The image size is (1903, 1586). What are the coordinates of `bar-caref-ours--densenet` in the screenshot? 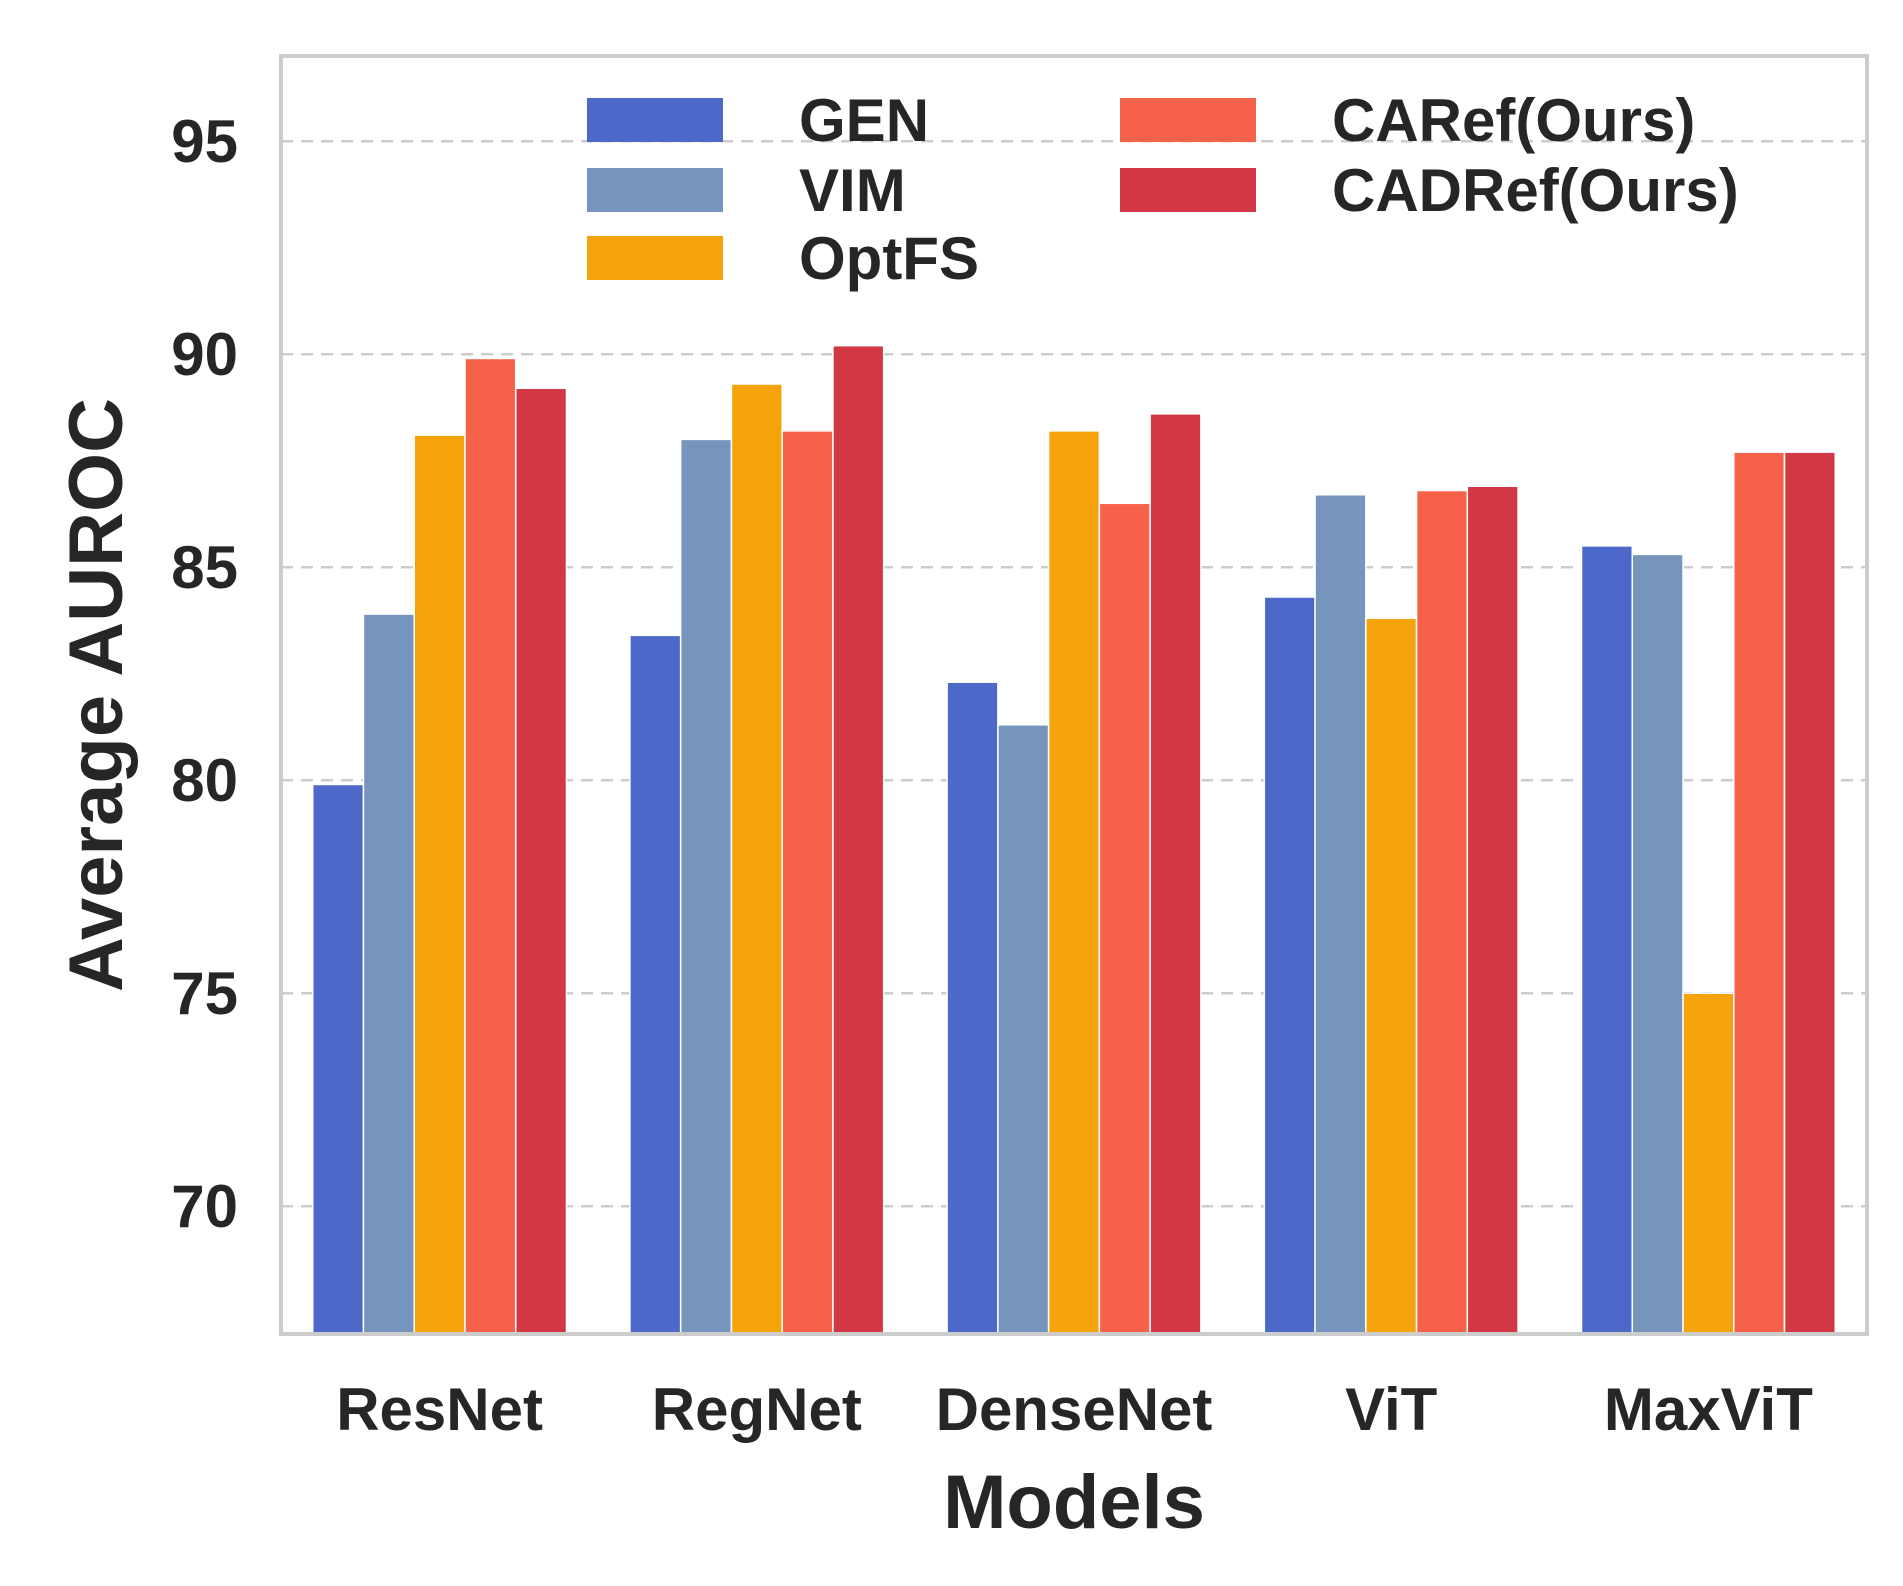 It's located at (1124, 918).